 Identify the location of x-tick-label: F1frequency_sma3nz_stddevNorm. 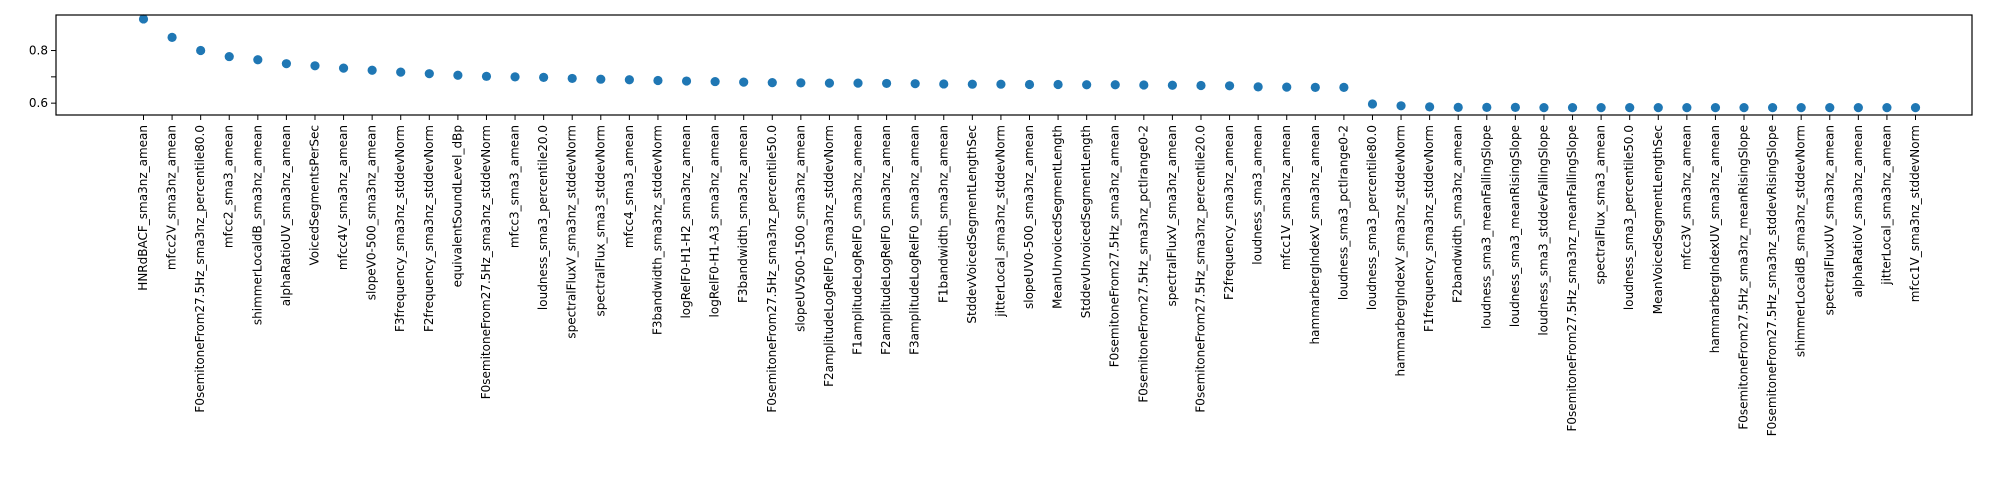
(1429, 228).